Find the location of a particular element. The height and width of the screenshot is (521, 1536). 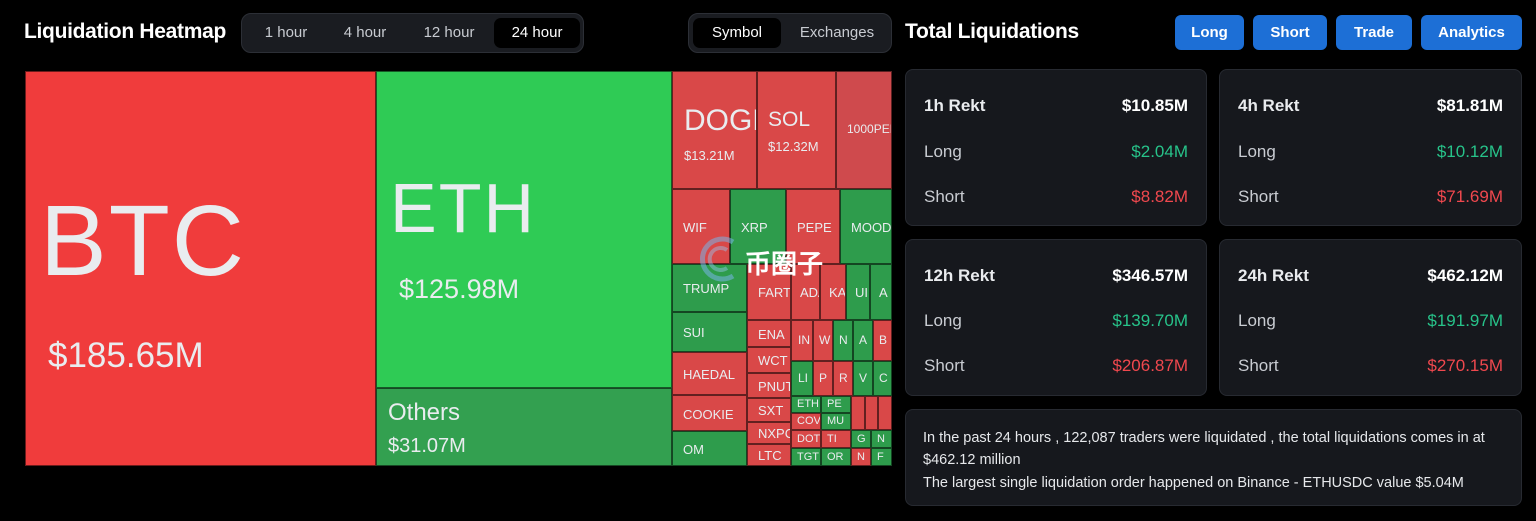

tile-symbol: PE is located at coordinates (834, 404).